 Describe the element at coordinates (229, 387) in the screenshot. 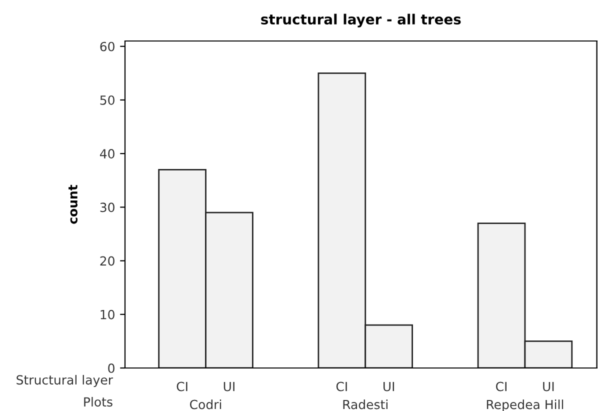

I see `series-label: UI` at that location.